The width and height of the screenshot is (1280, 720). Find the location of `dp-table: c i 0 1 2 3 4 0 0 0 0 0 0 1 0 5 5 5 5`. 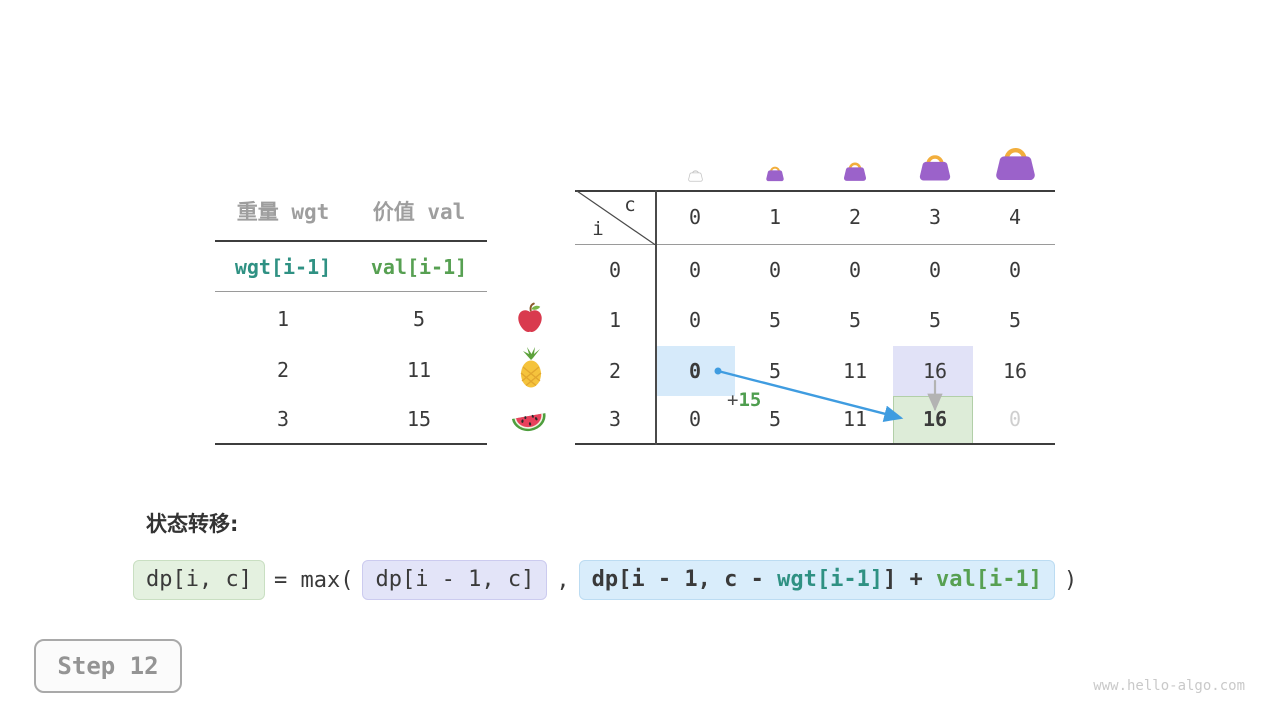

dp-table: c i 0 1 2 3 4 0 0 0 0 0 0 1 0 5 5 5 5 is located at coordinates (815, 318).